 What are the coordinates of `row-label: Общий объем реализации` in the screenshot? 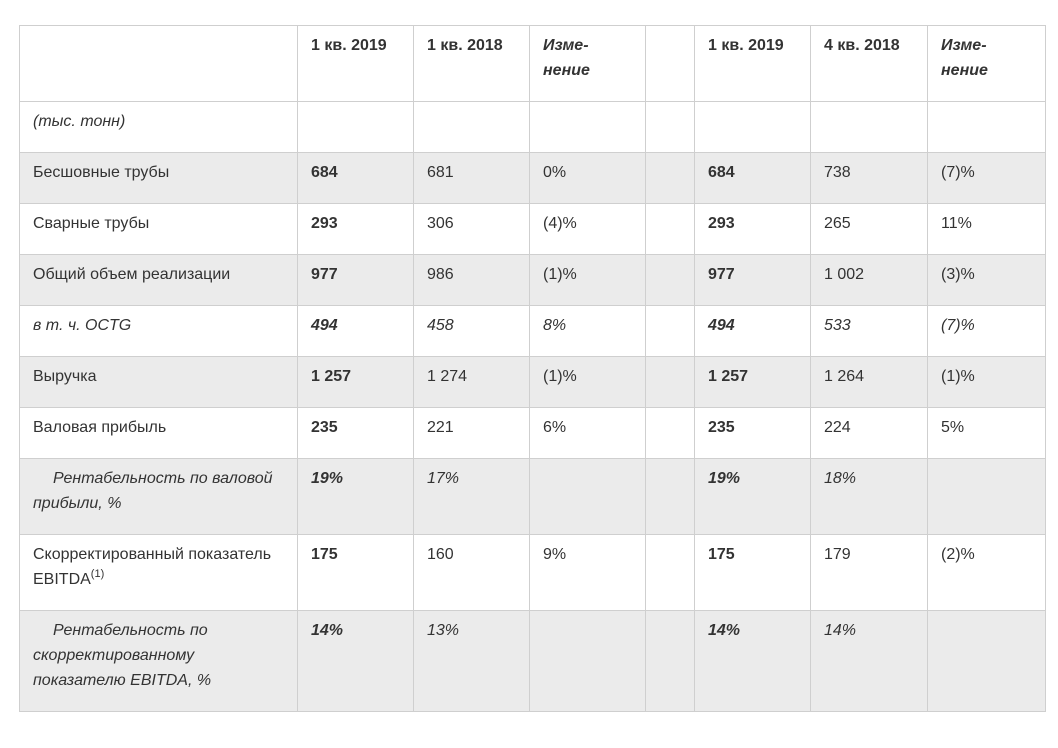 It's located at (158, 280).